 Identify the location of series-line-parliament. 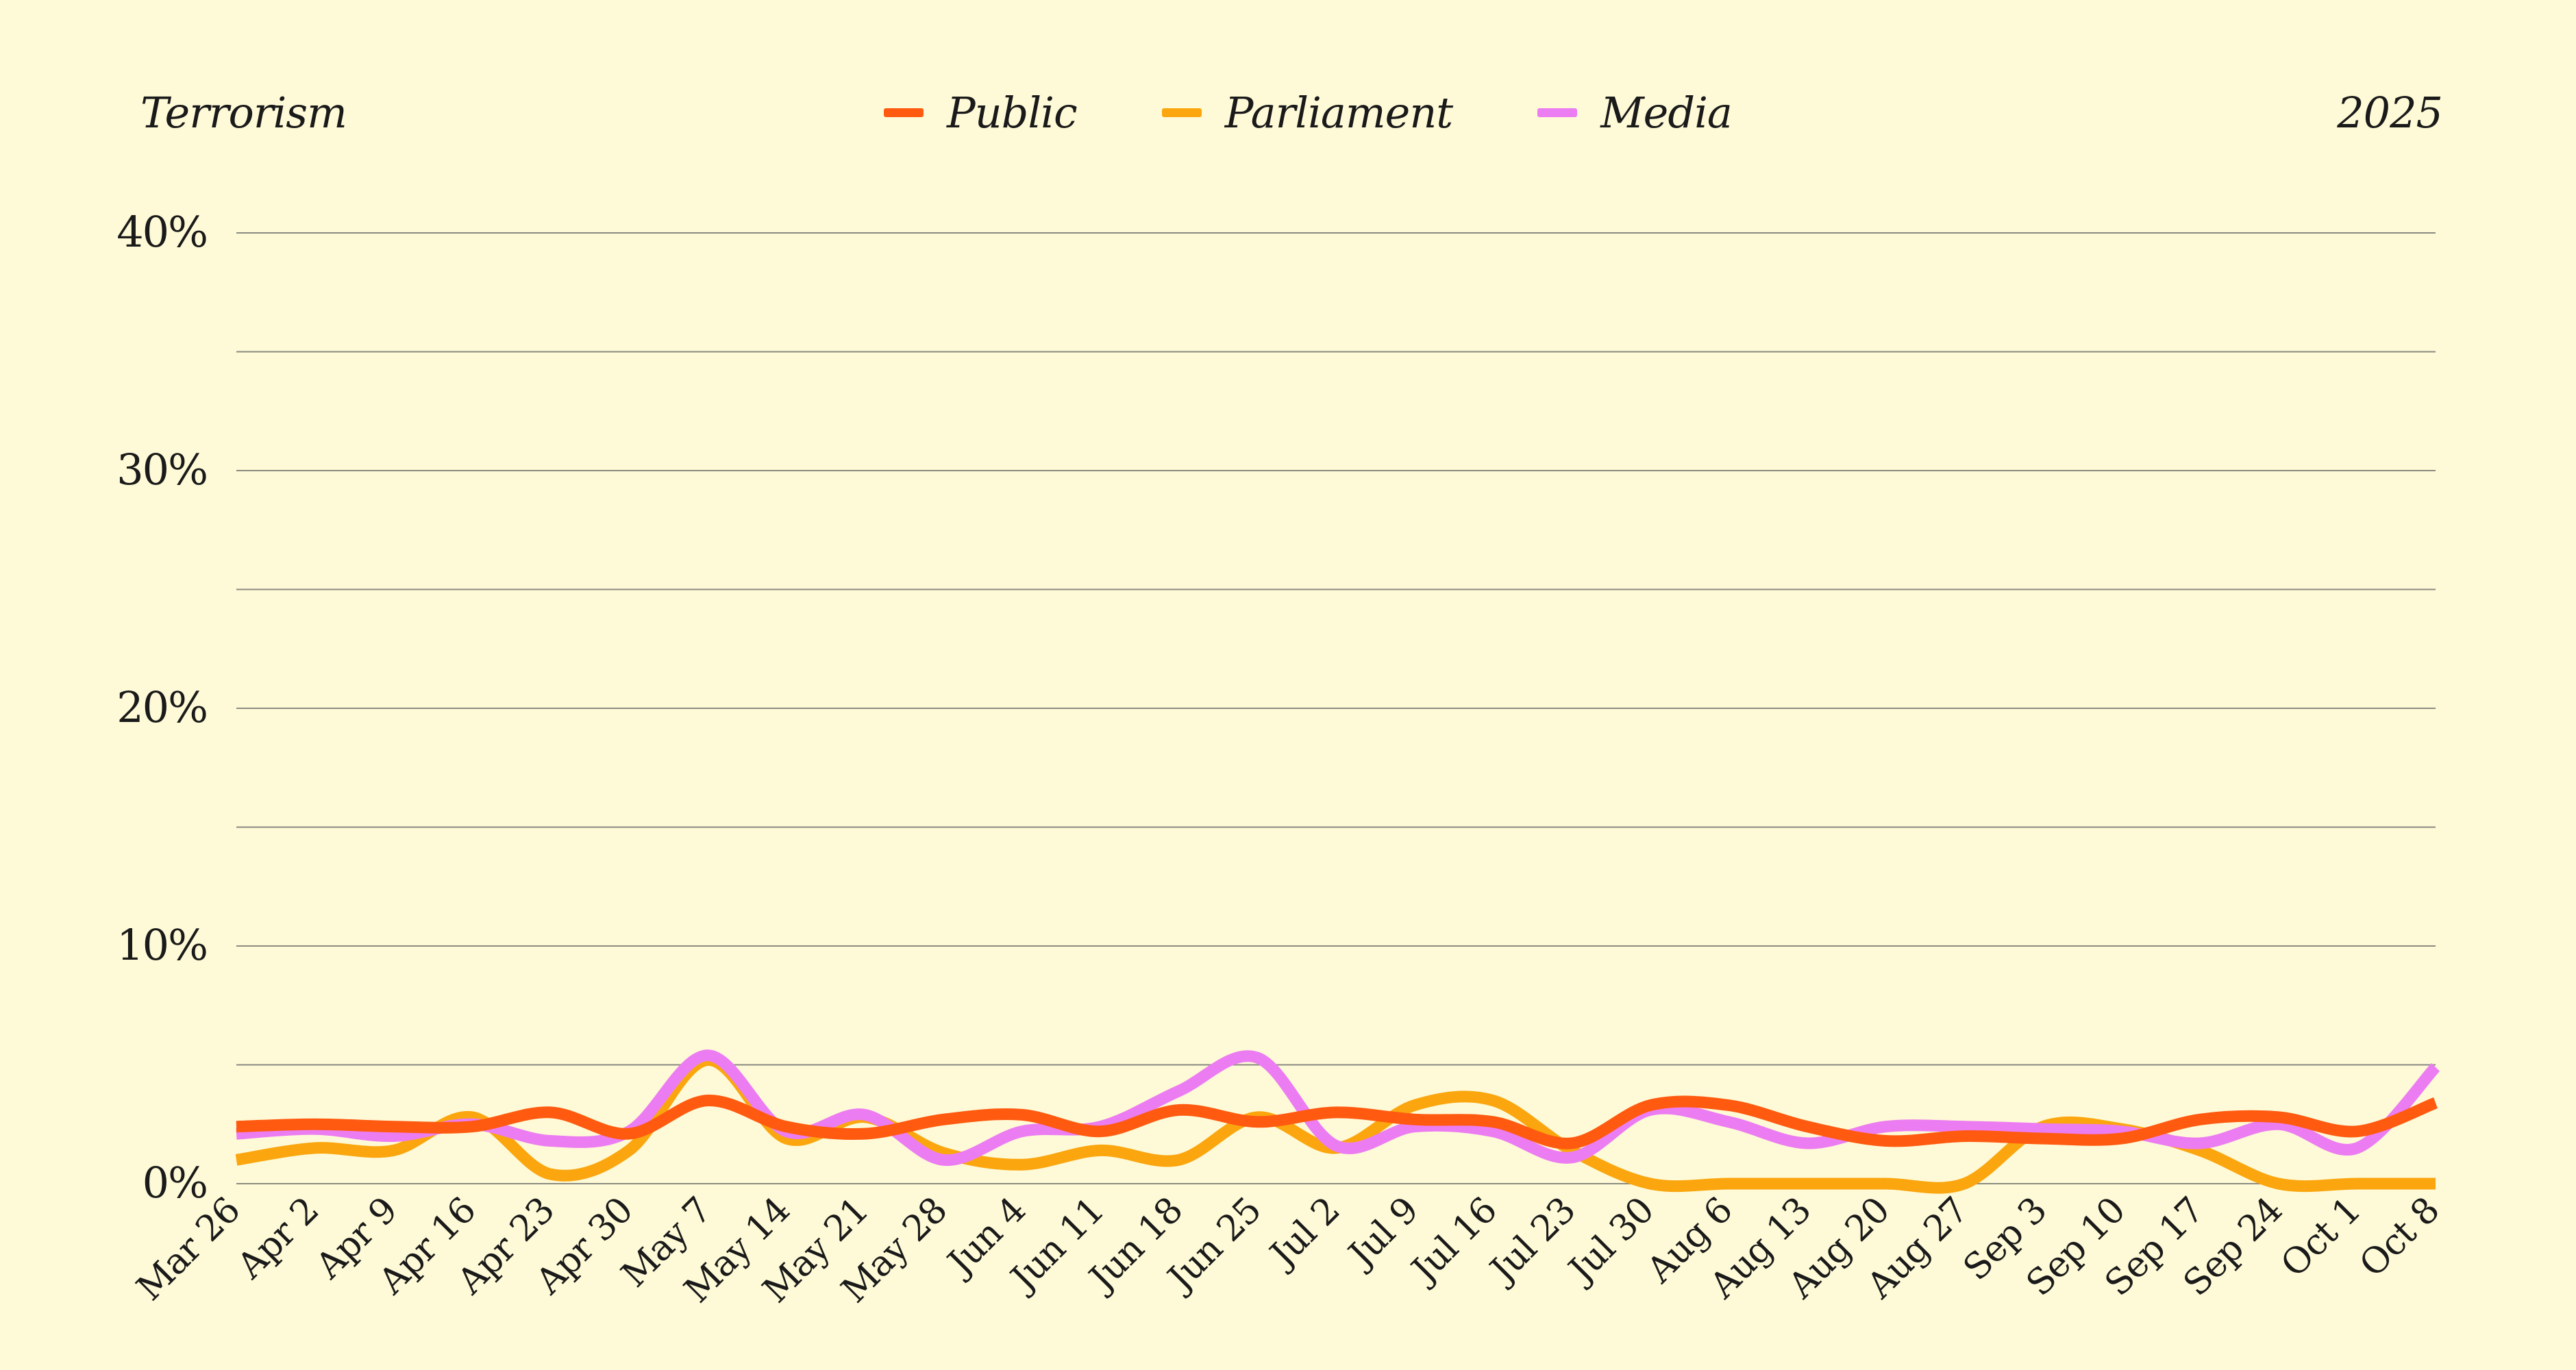
(1335, 1124).